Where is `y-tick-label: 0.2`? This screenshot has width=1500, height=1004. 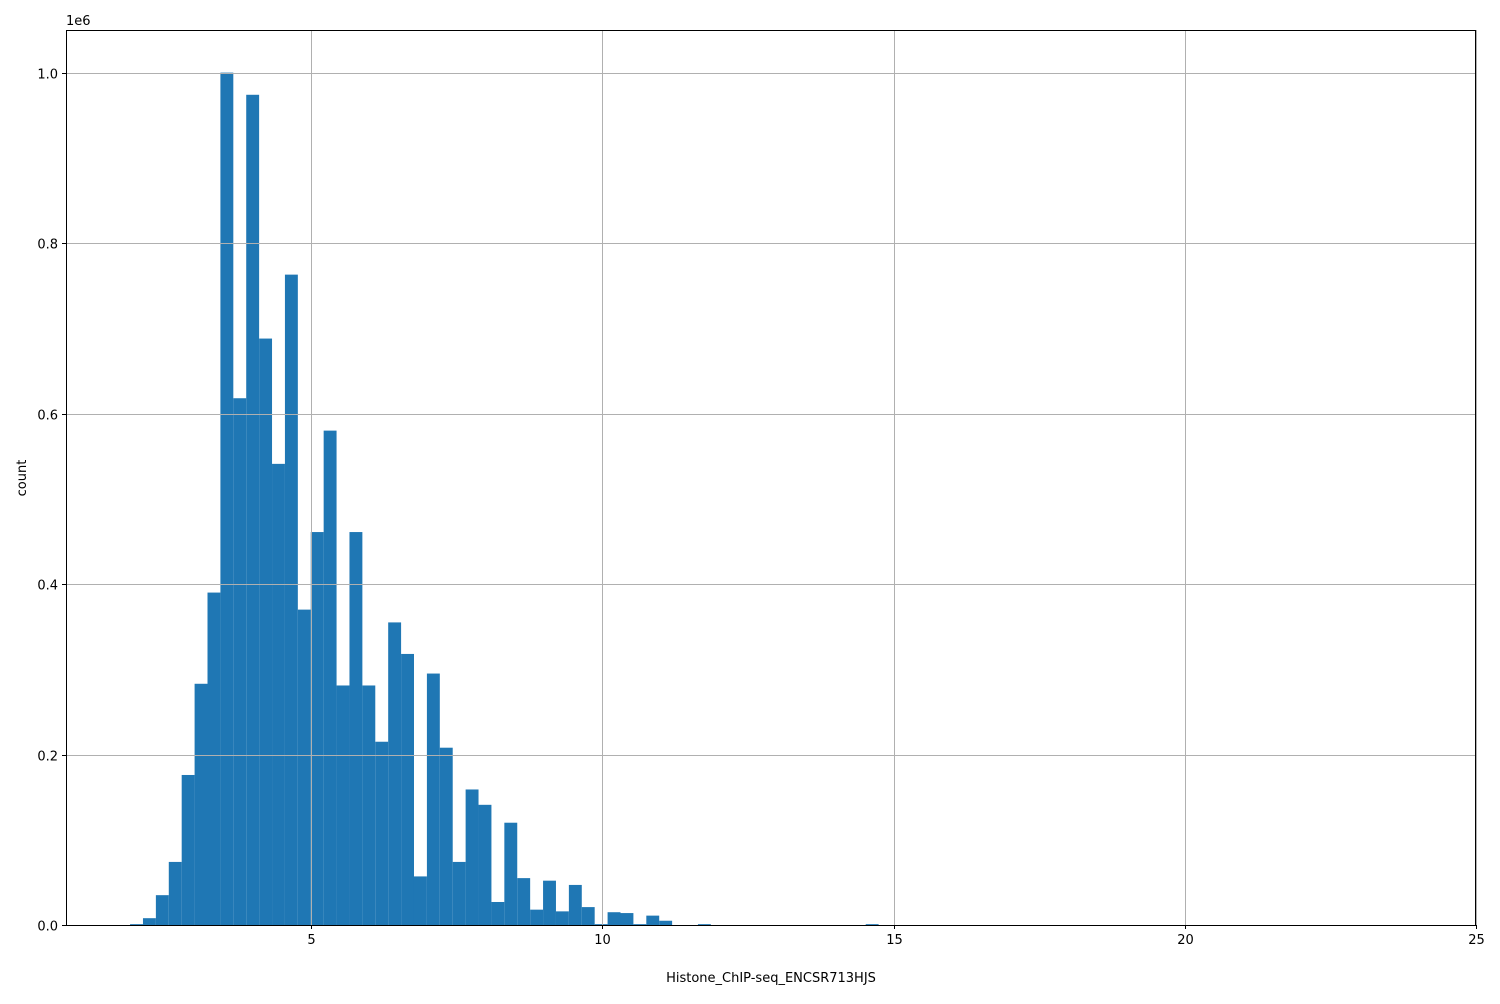
y-tick-label: 0.2 is located at coordinates (47, 757).